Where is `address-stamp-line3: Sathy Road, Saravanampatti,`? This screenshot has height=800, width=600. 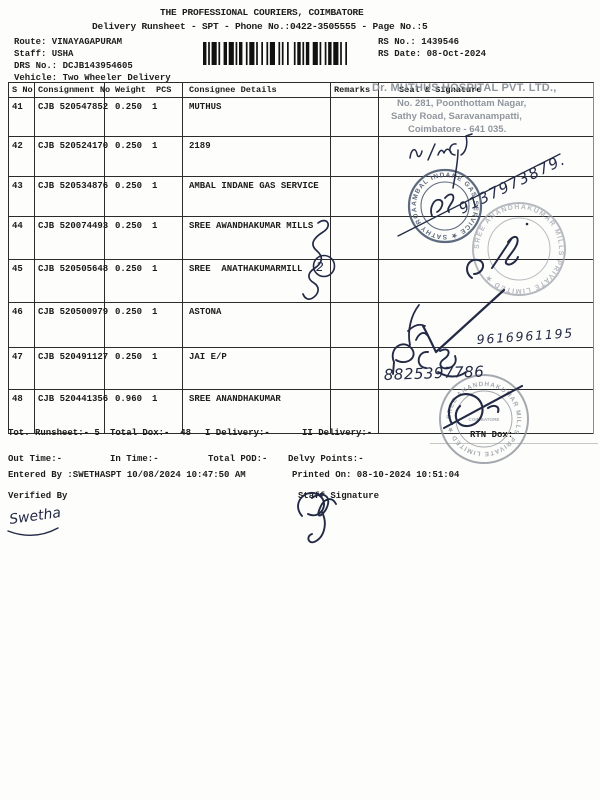
address-stamp-line3: Sathy Road, Saravanampatti, is located at coordinates (456, 116).